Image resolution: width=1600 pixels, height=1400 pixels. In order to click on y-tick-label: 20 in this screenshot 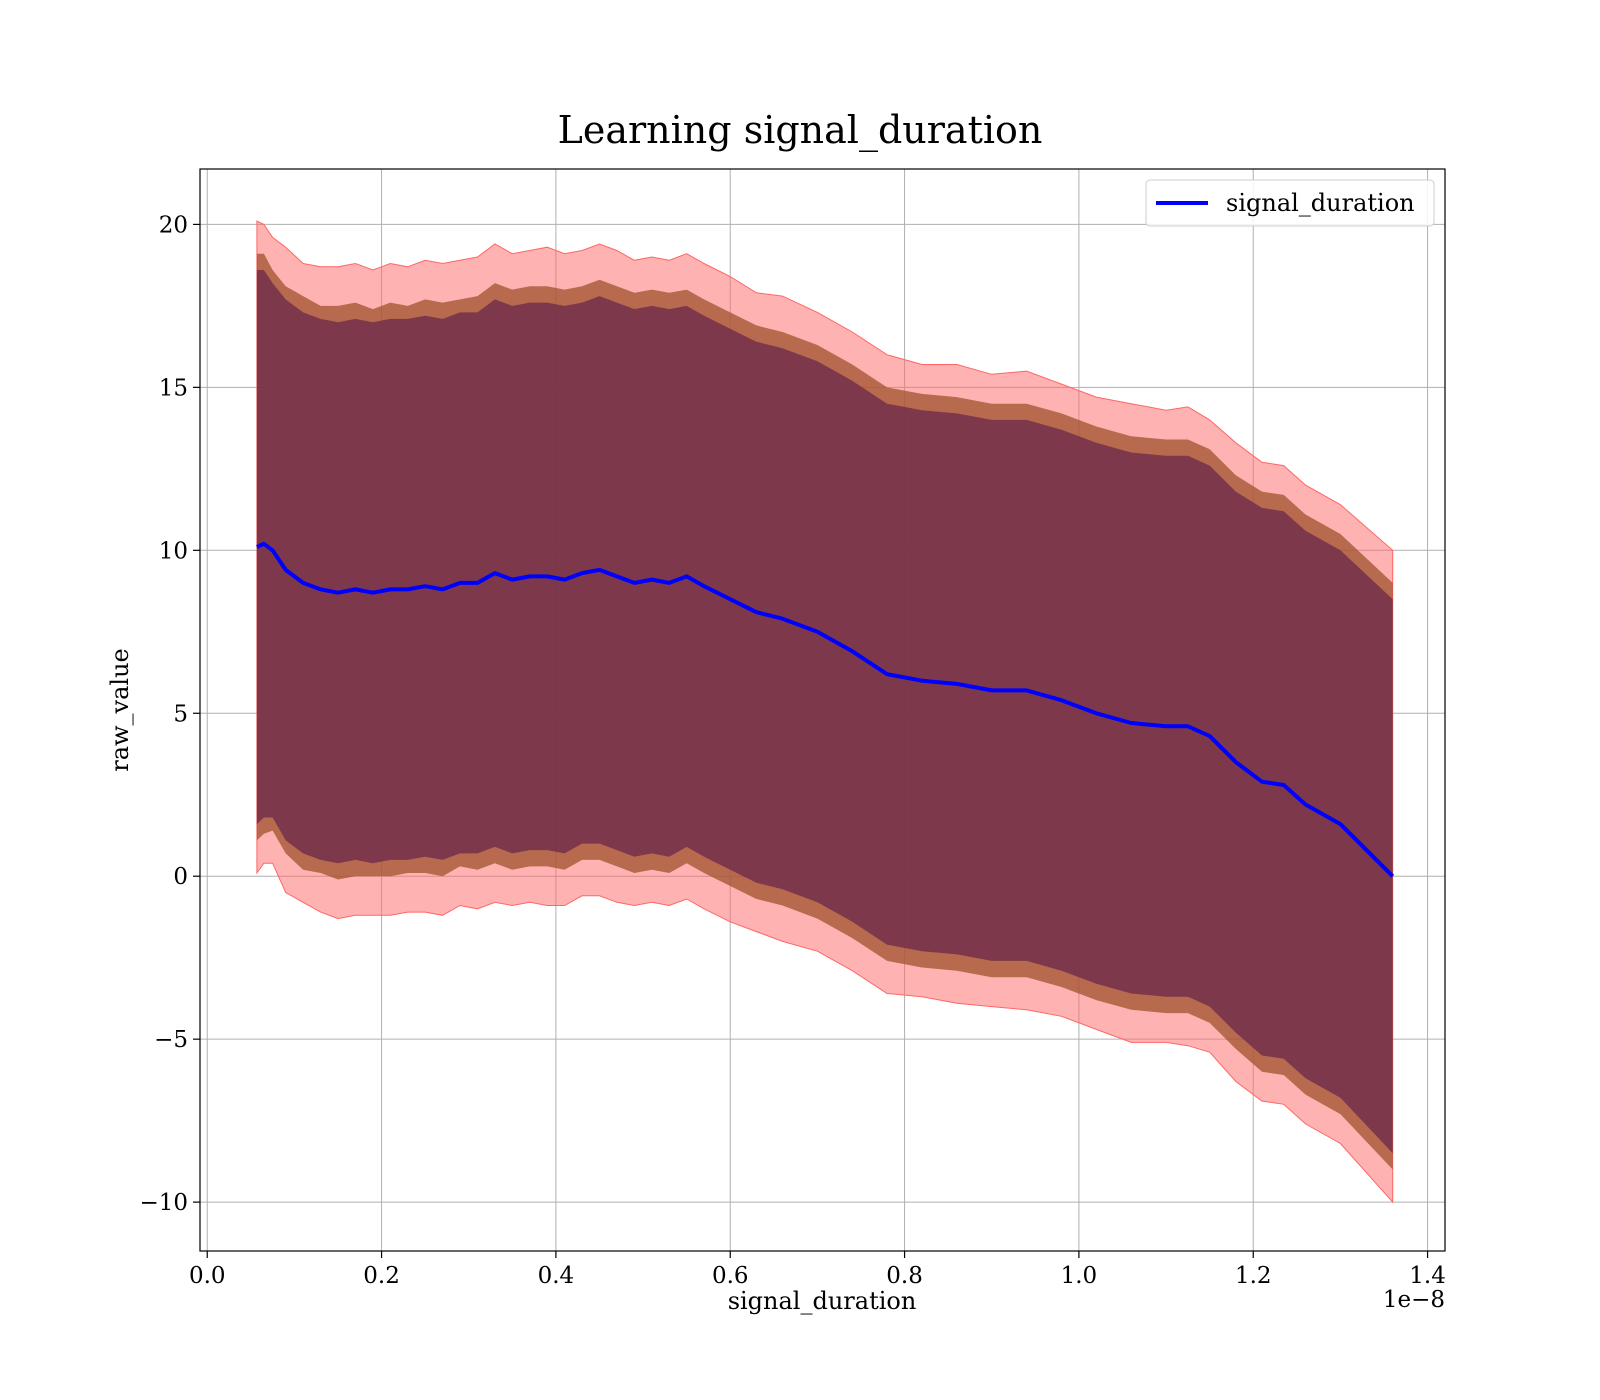, I will do `click(173, 225)`.